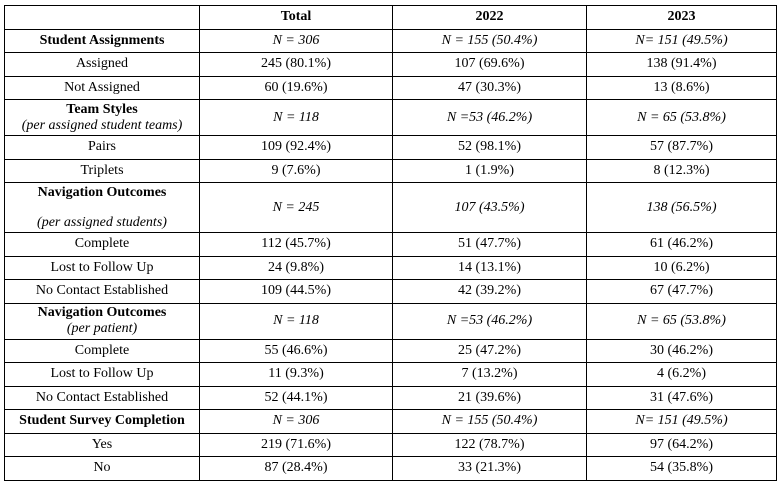  I want to click on cell-2022: 1 (1.9%), so click(489, 170).